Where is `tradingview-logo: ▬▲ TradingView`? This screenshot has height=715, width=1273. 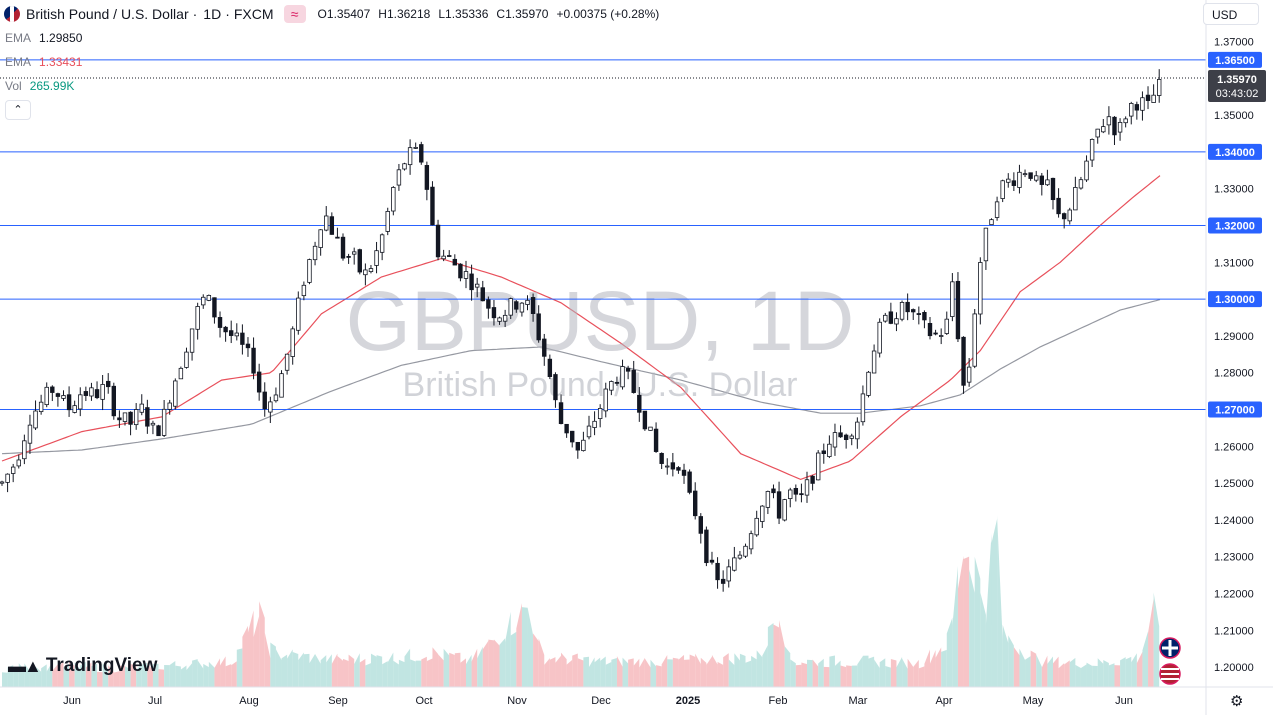 tradingview-logo: ▬▲ TradingView is located at coordinates (82, 666).